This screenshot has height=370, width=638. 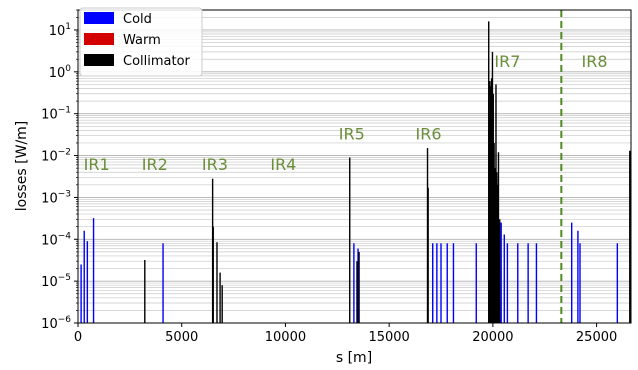 What do you see at coordinates (78, 337) in the screenshot?
I see `x-tick-label: 0` at bounding box center [78, 337].